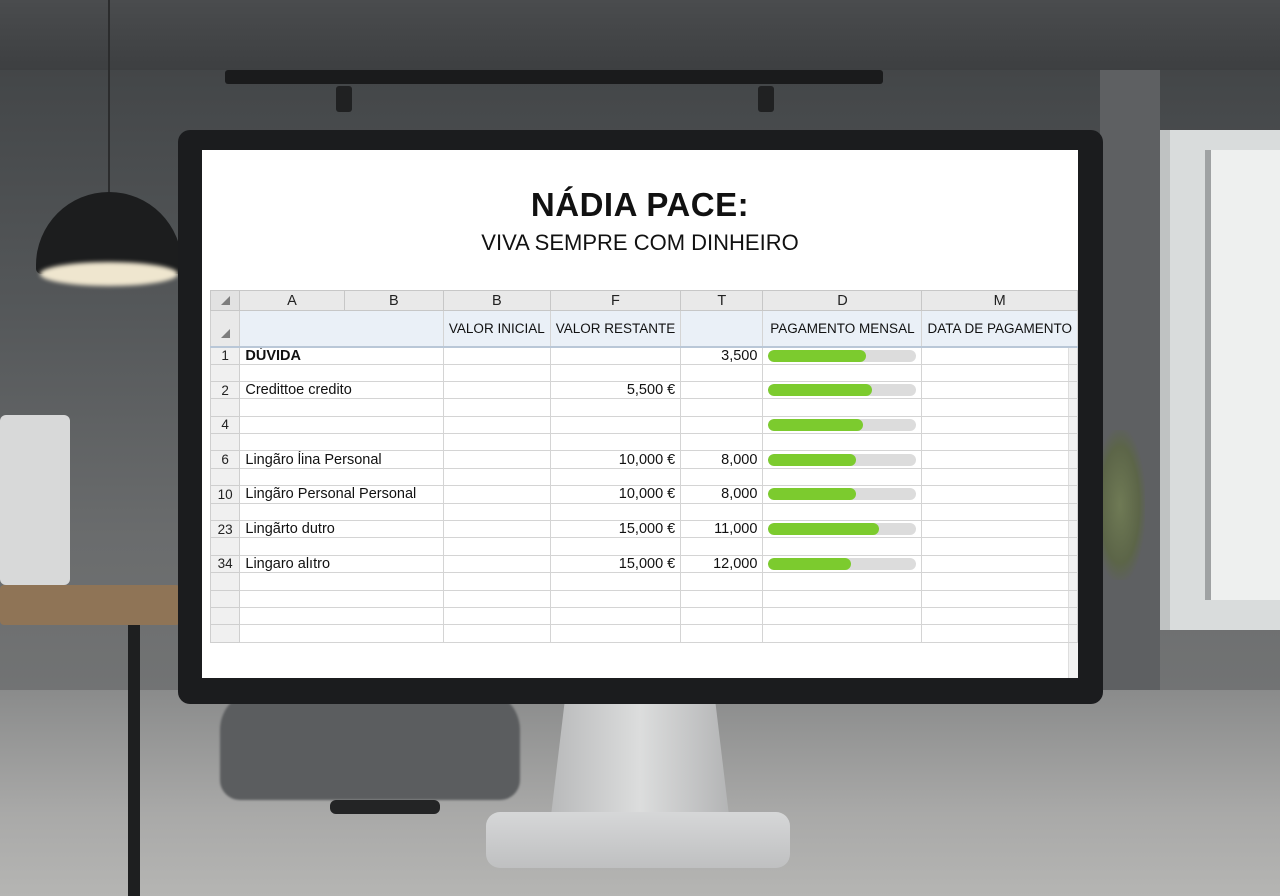 This screenshot has width=1280, height=896. Describe the element at coordinates (341, 529) in the screenshot. I see `debt-name-cell: Lingãrto dutro` at that location.